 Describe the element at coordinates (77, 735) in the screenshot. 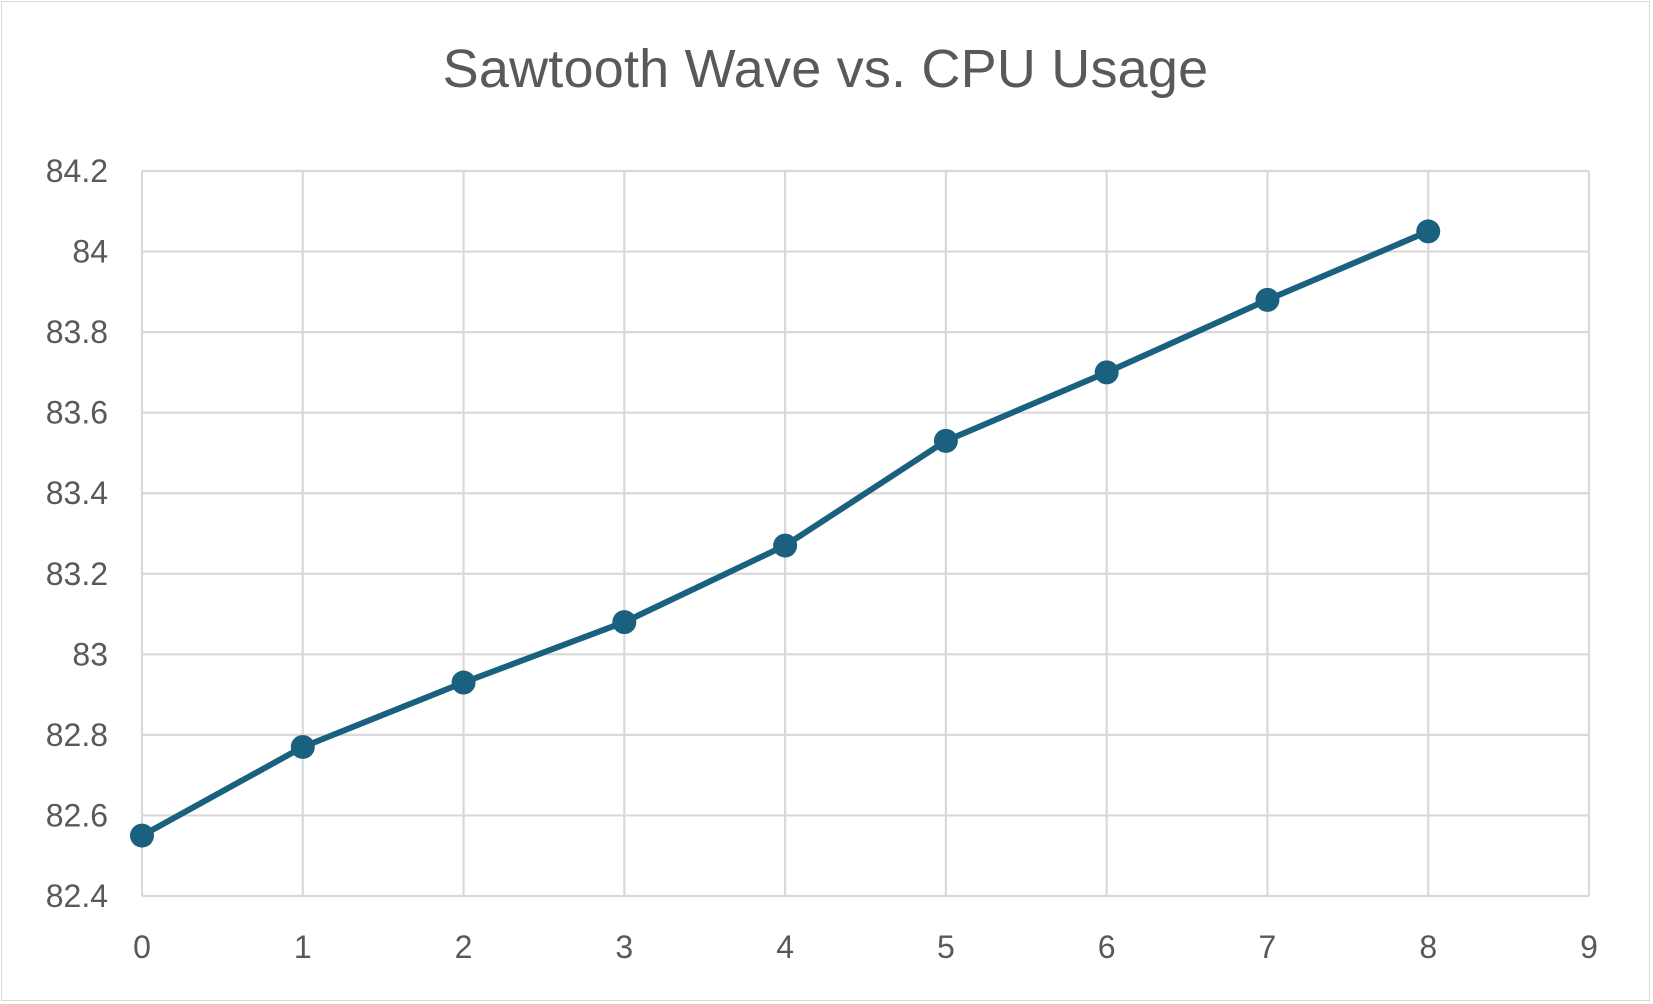

I see `y-tick-label: 82.8` at that location.